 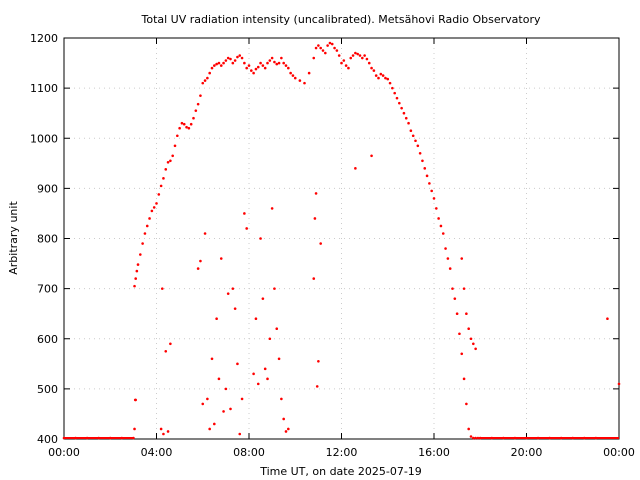 I want to click on y-tick-label: 800, so click(x=47, y=239).